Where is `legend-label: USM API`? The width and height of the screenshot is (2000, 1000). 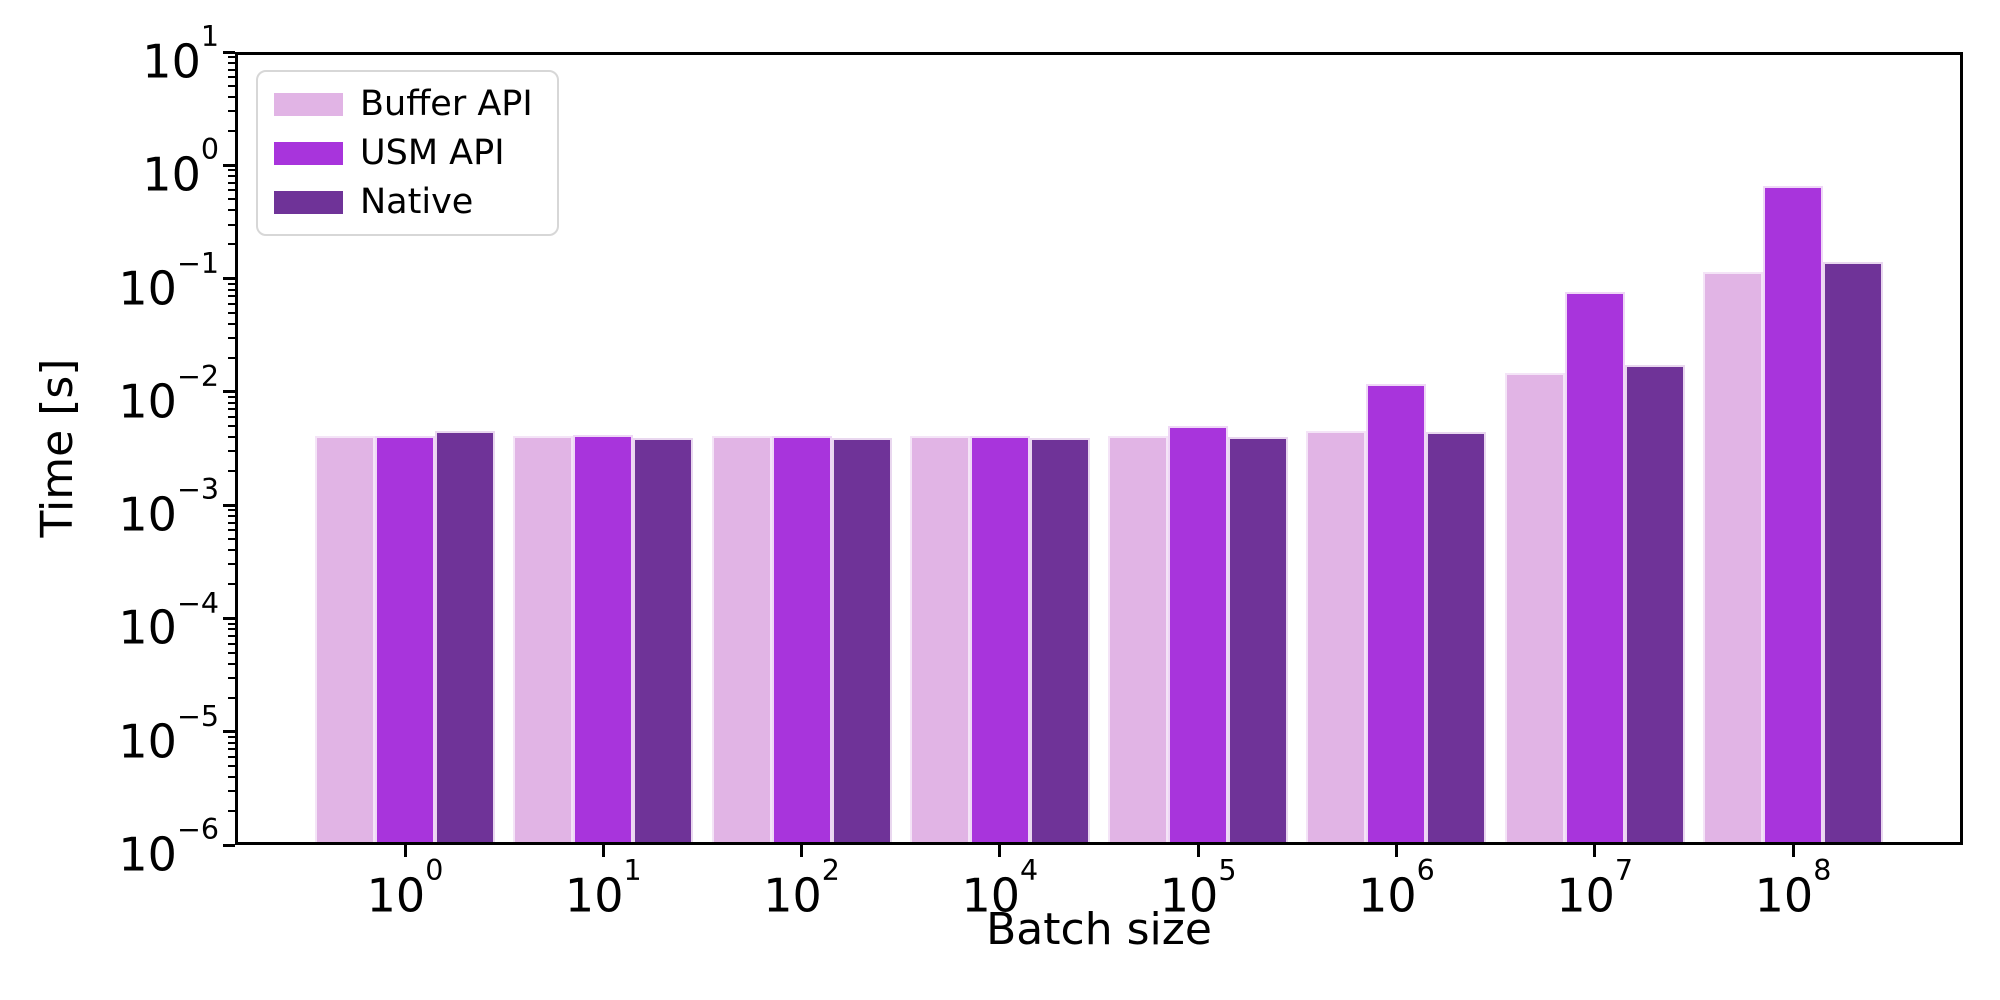 legend-label: USM API is located at coordinates (432, 153).